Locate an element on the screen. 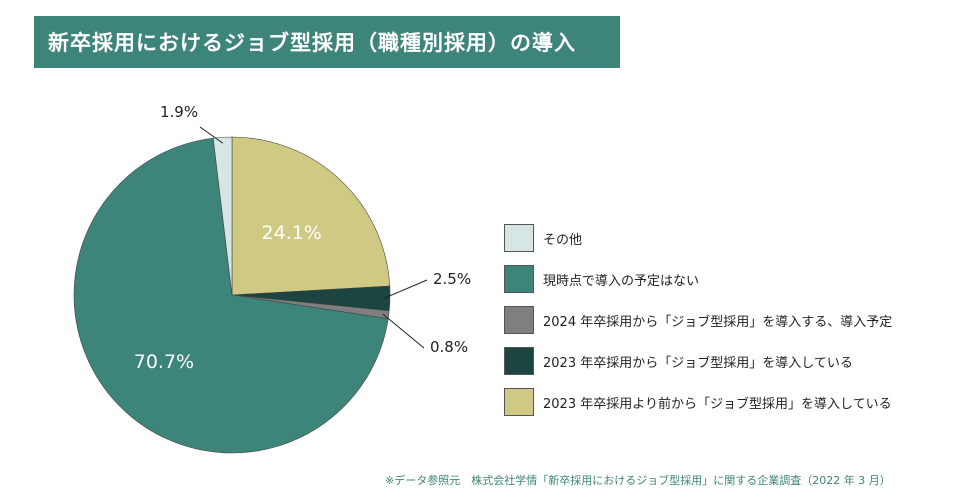  slice-label: 1.9% is located at coordinates (179, 112).